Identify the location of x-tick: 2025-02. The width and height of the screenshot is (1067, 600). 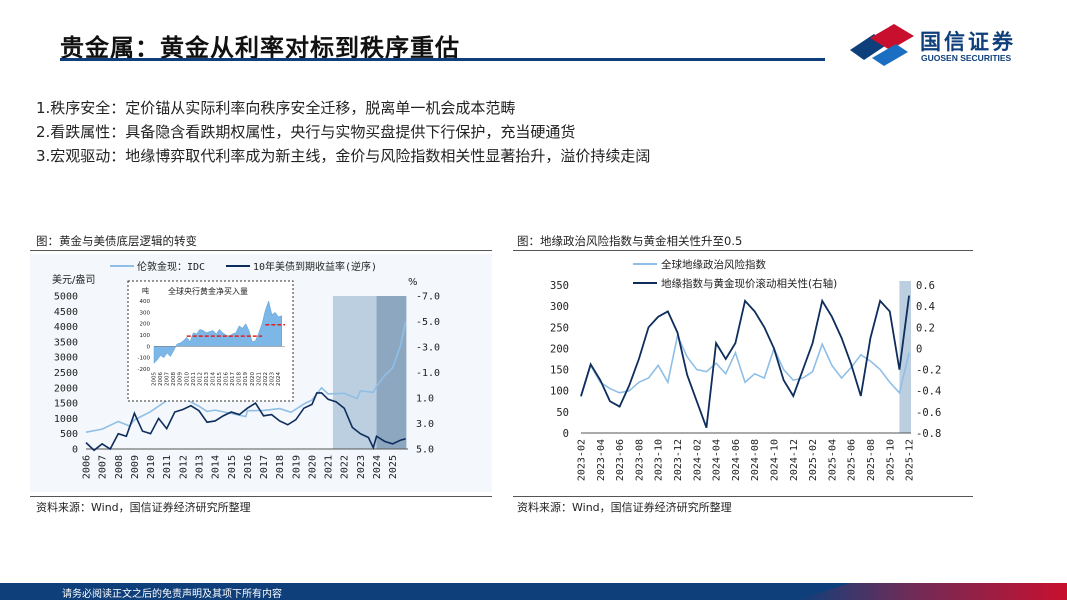
(813, 460).